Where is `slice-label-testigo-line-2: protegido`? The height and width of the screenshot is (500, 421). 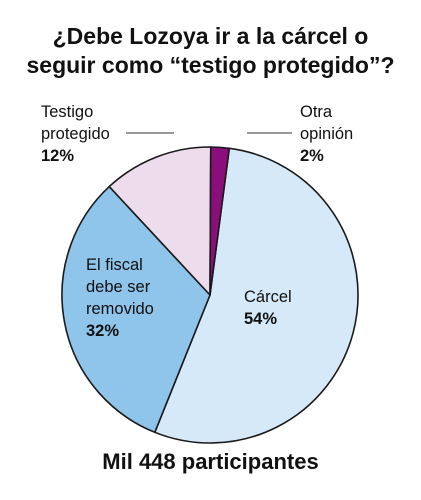 slice-label-testigo-line-2: protegido is located at coordinates (75, 134).